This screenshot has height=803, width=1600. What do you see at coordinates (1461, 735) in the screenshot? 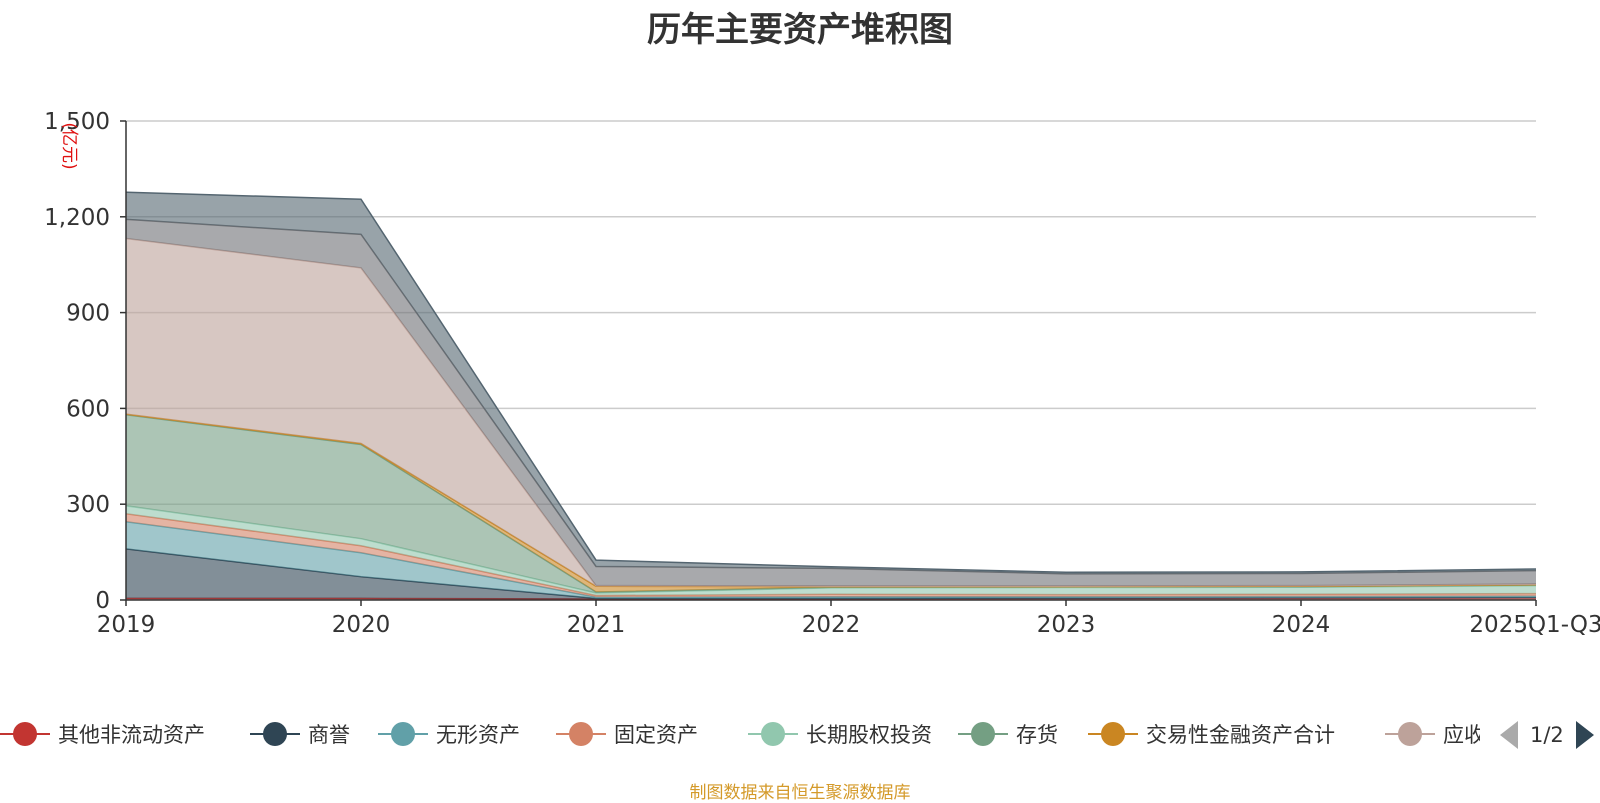
I see `legend-label: 应收账款` at bounding box center [1461, 735].